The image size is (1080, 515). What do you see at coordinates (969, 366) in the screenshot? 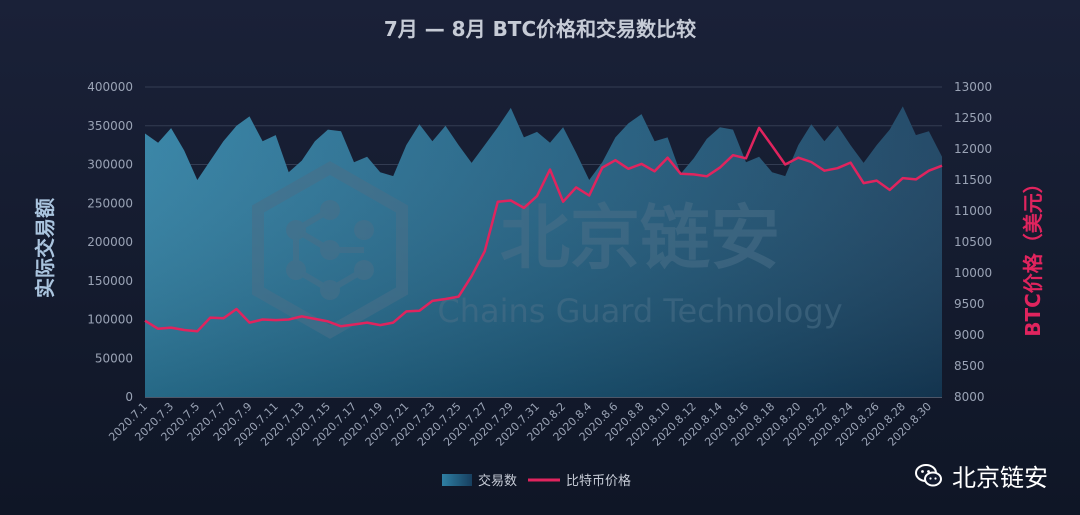
I see `right-tick-label: 8500` at bounding box center [969, 366].